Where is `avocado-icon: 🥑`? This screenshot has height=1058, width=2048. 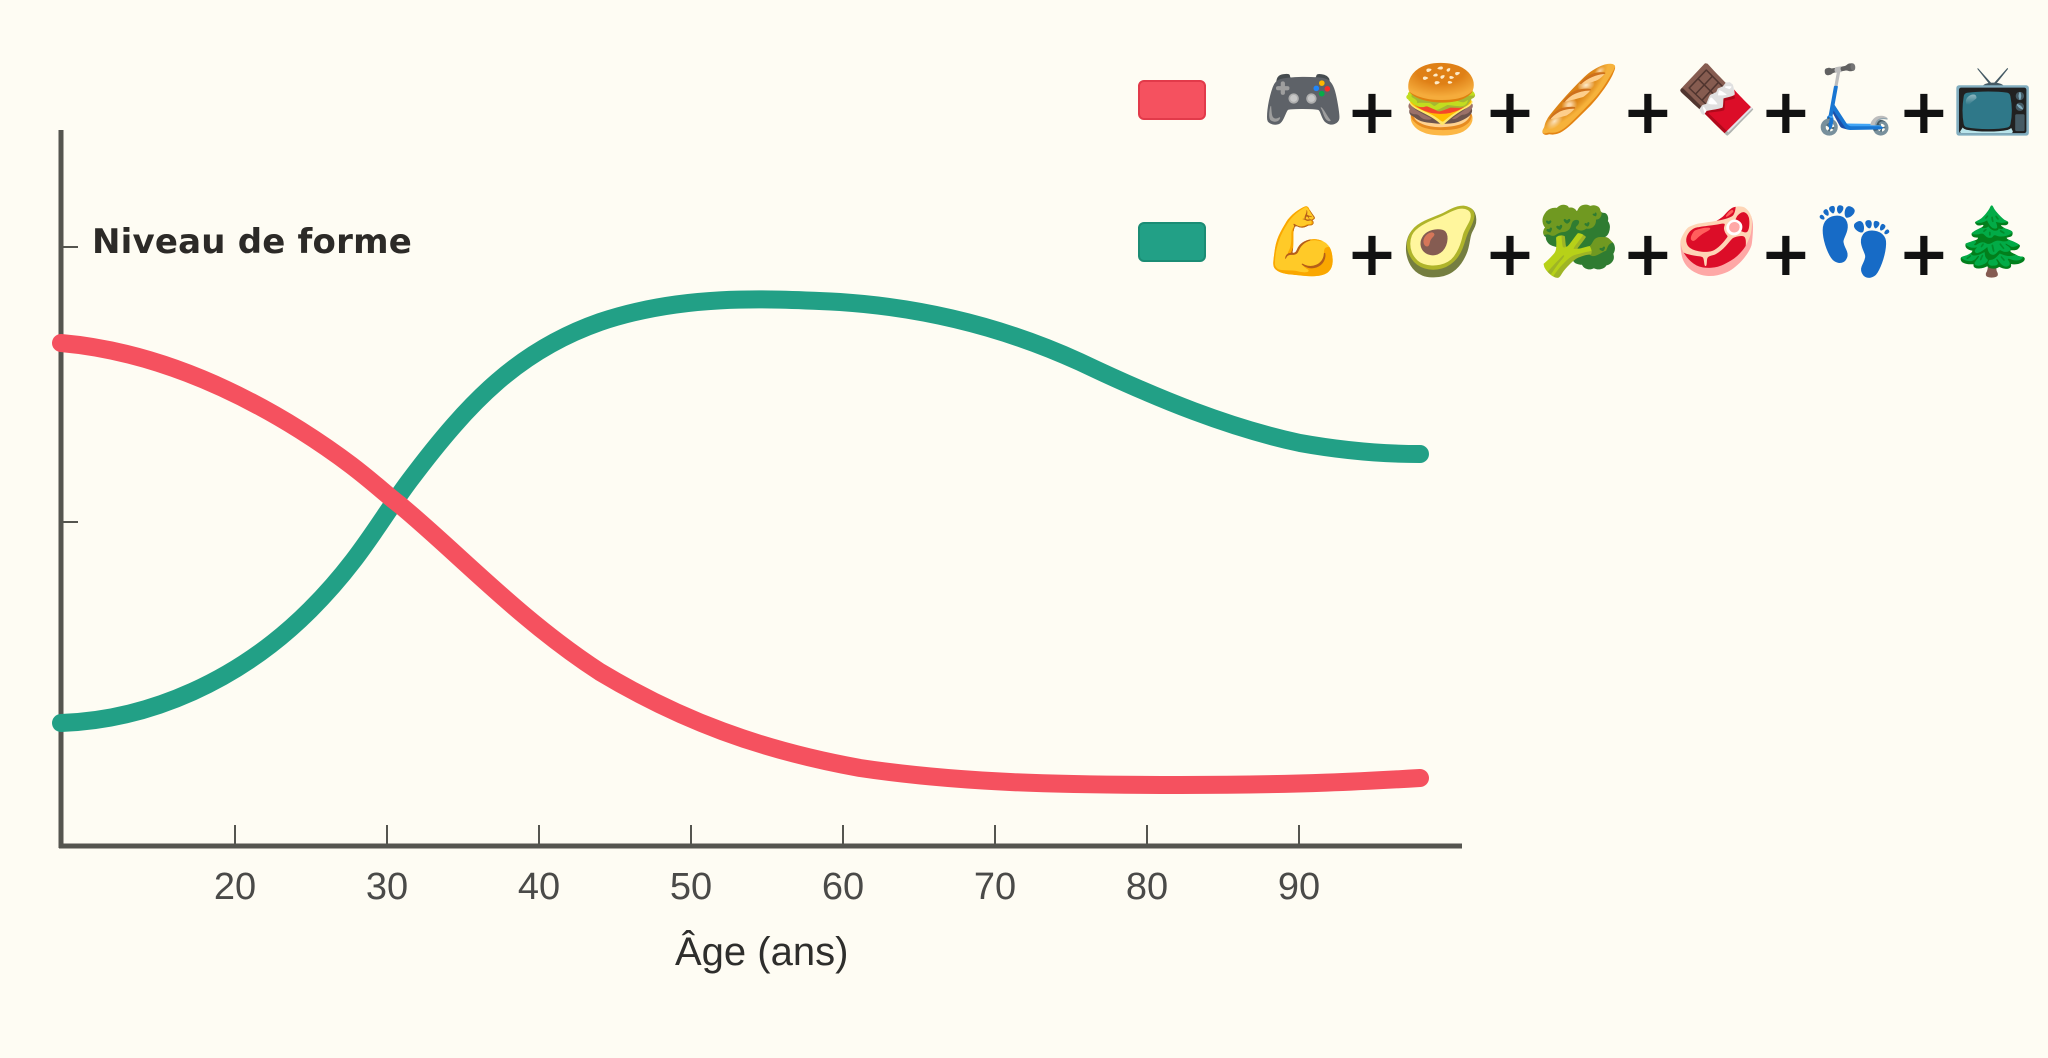
avocado-icon: 🥑 is located at coordinates (1441, 241).